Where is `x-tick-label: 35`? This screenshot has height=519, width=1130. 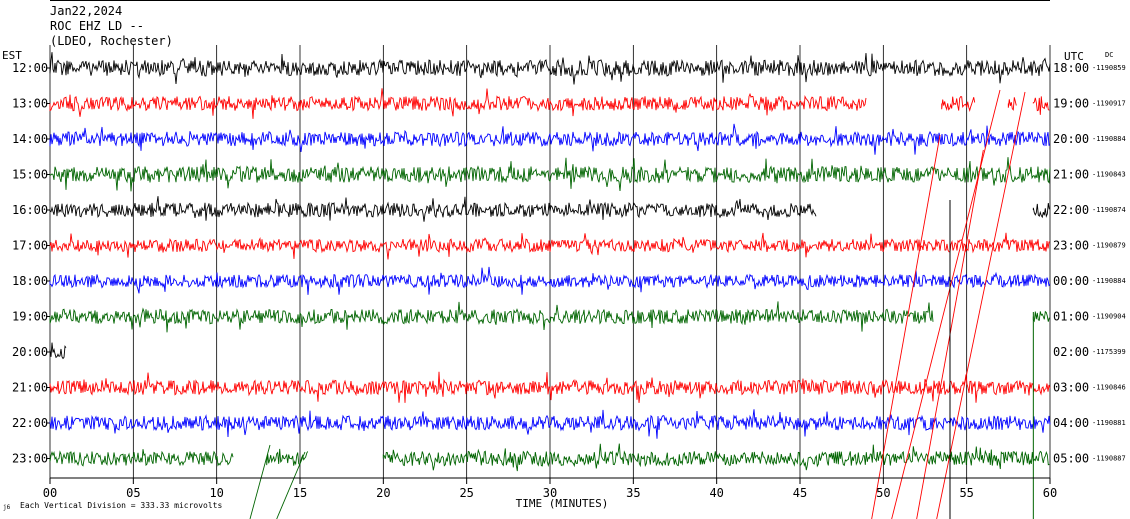
x-tick-label: 35 is located at coordinates (633, 493).